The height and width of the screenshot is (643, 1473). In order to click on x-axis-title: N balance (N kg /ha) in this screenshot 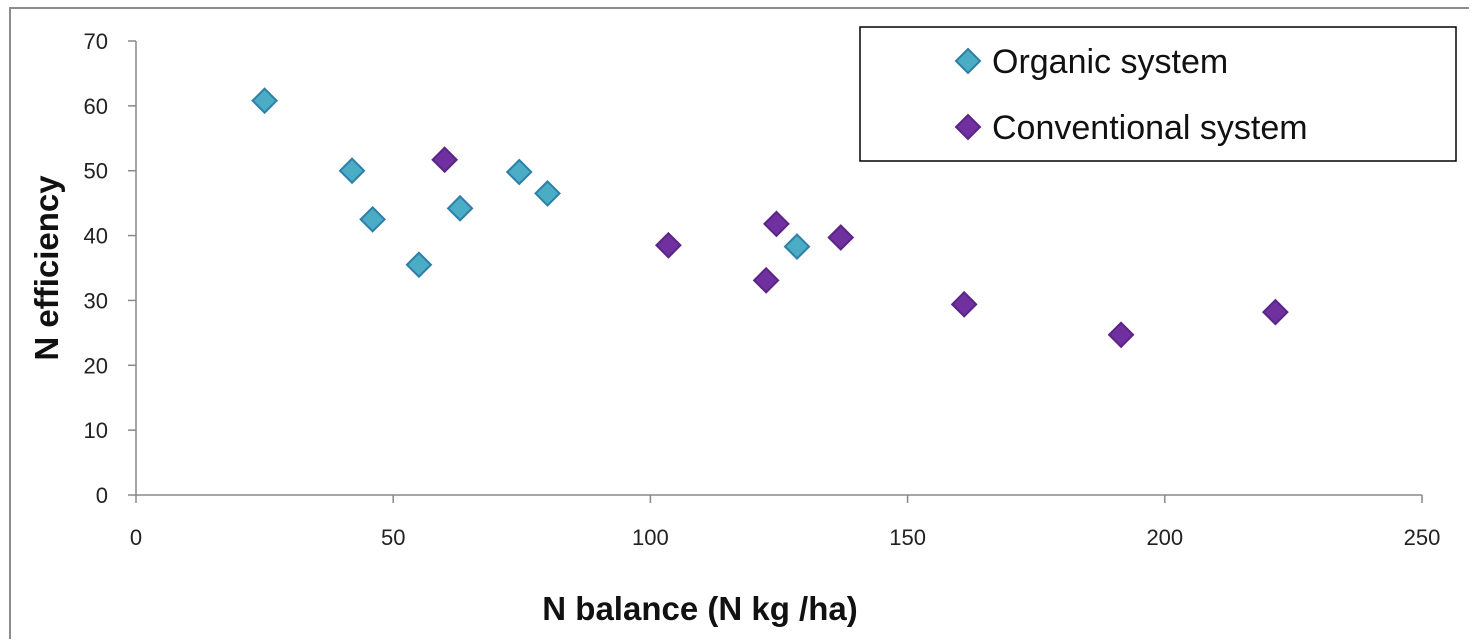, I will do `click(699, 608)`.